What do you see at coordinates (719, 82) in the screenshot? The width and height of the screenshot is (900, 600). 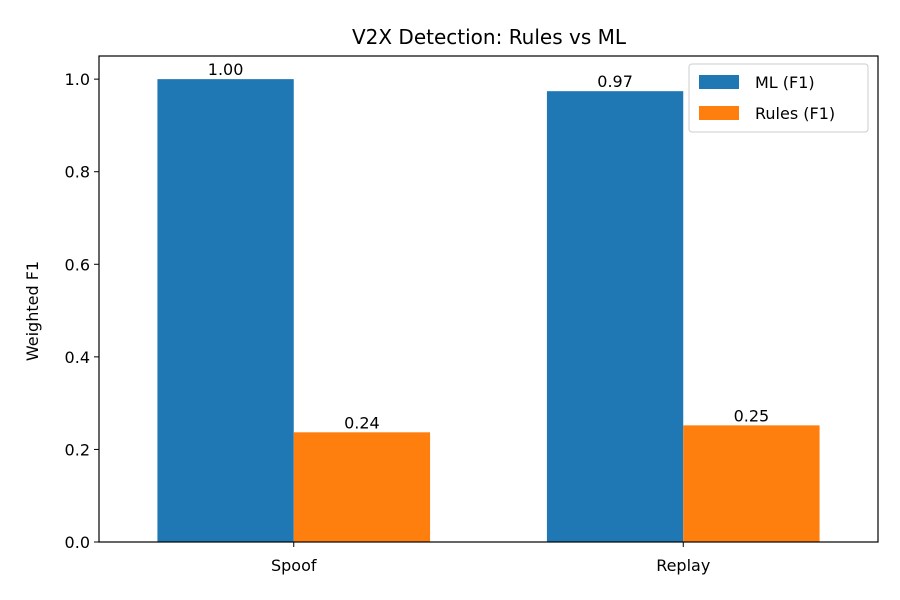 I see `legend-swatch-ml` at bounding box center [719, 82].